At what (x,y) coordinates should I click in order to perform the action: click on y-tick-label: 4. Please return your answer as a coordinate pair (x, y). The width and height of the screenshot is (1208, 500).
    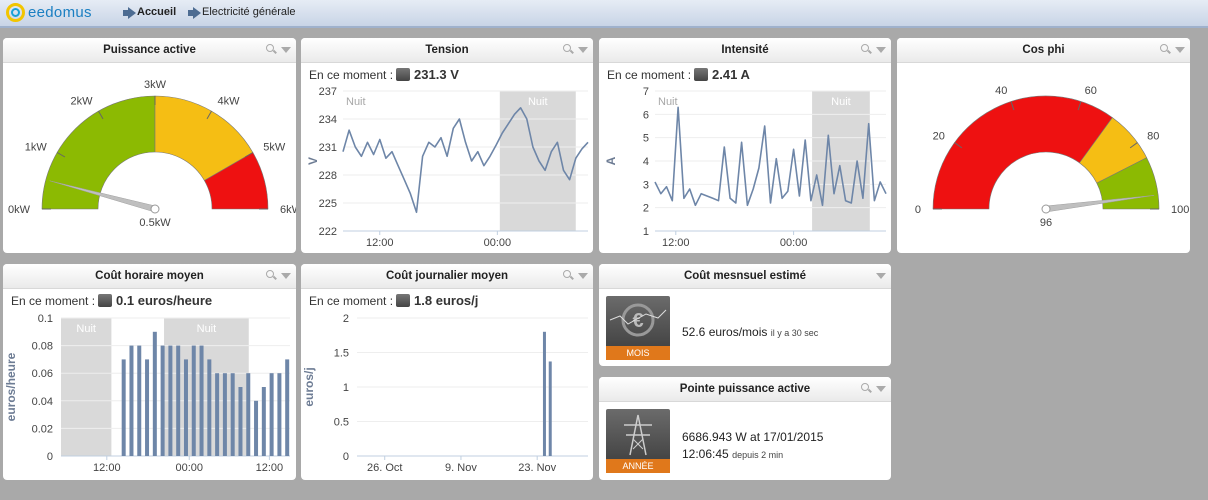
    Looking at the image, I should click on (646, 162).